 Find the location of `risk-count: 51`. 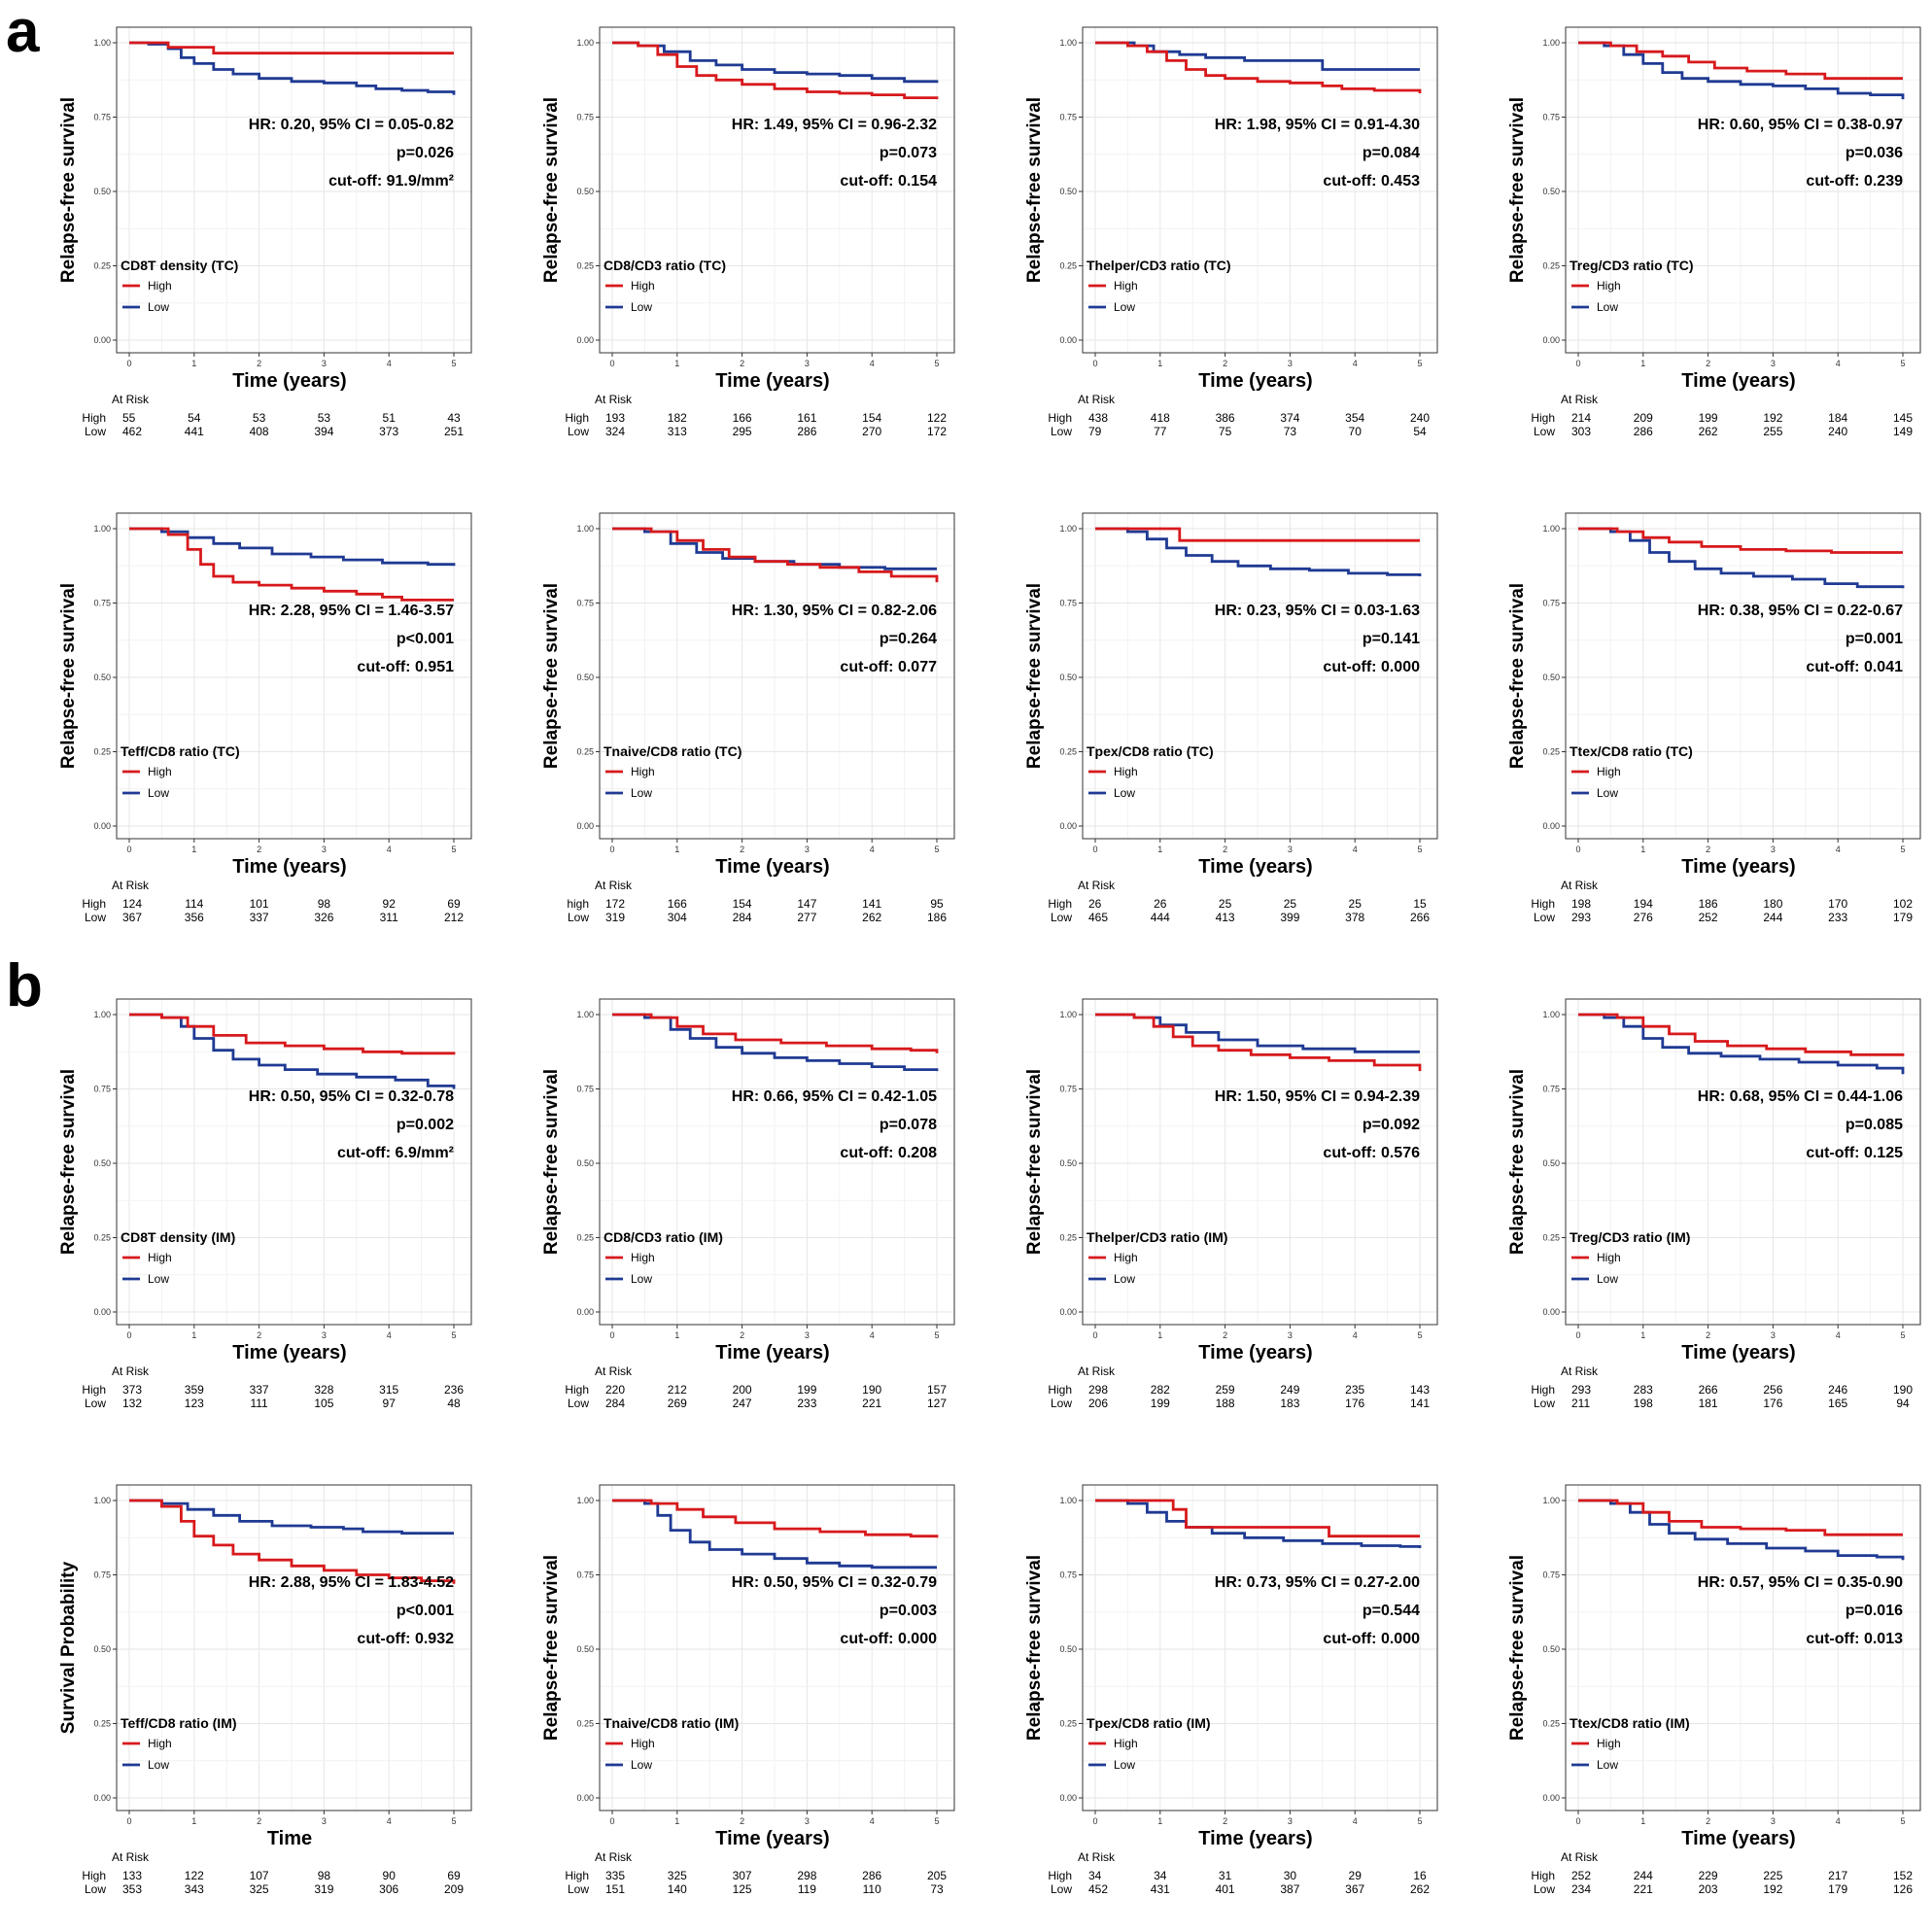

risk-count: 51 is located at coordinates (390, 418).